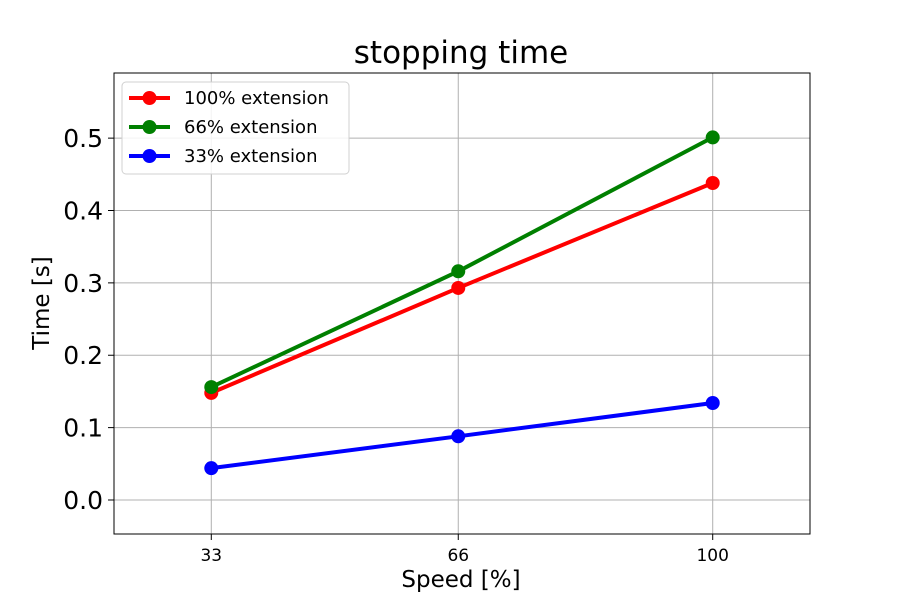 This screenshot has height=600, width=900. I want to click on y-tick-label: 0.3, so click(83, 283).